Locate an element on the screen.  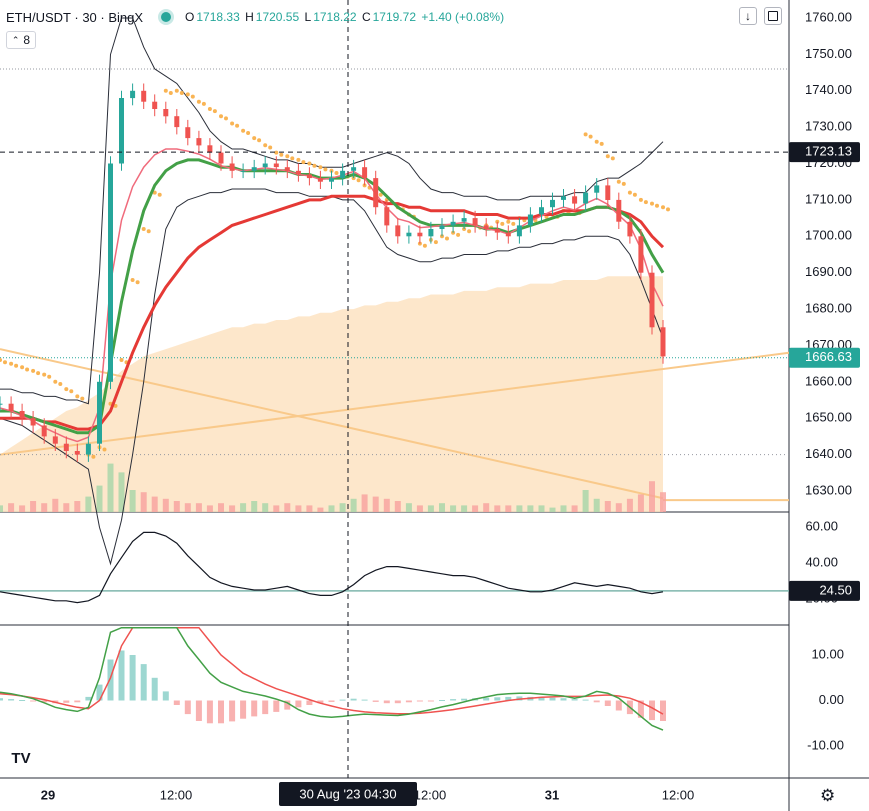
rsi-axis-label: 40.00 is located at coordinates (821, 561).